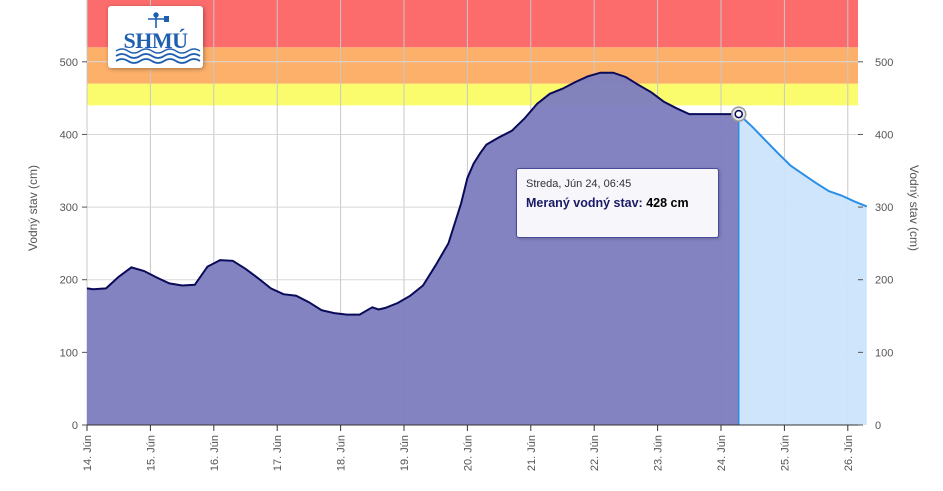 This screenshot has height=491, width=943. I want to click on y-tick-label-right-0: 0, so click(878, 426).